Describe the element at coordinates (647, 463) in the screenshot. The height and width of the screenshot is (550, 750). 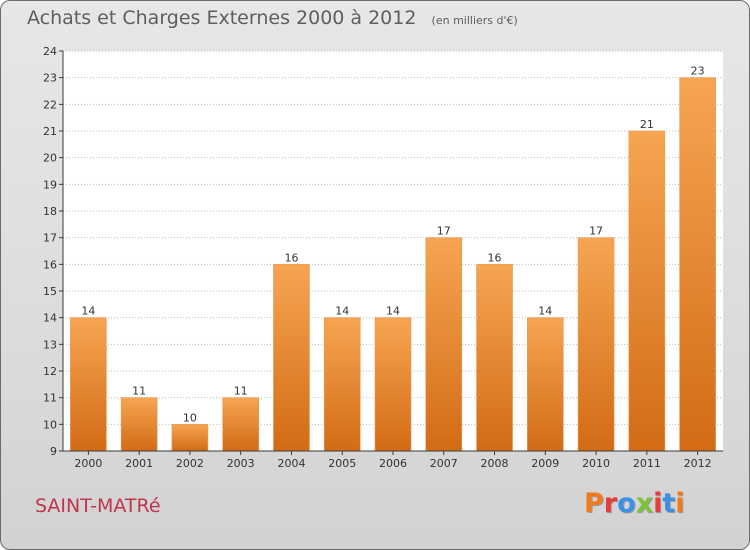
I see `x-tick-label-2011: 2011` at that location.